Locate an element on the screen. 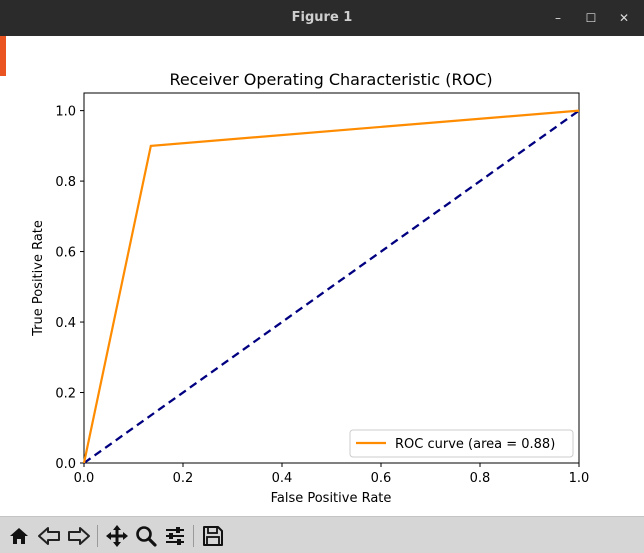 This screenshot has height=553, width=644. legend: ROC curve (area = 0.88) is located at coordinates (461, 443).